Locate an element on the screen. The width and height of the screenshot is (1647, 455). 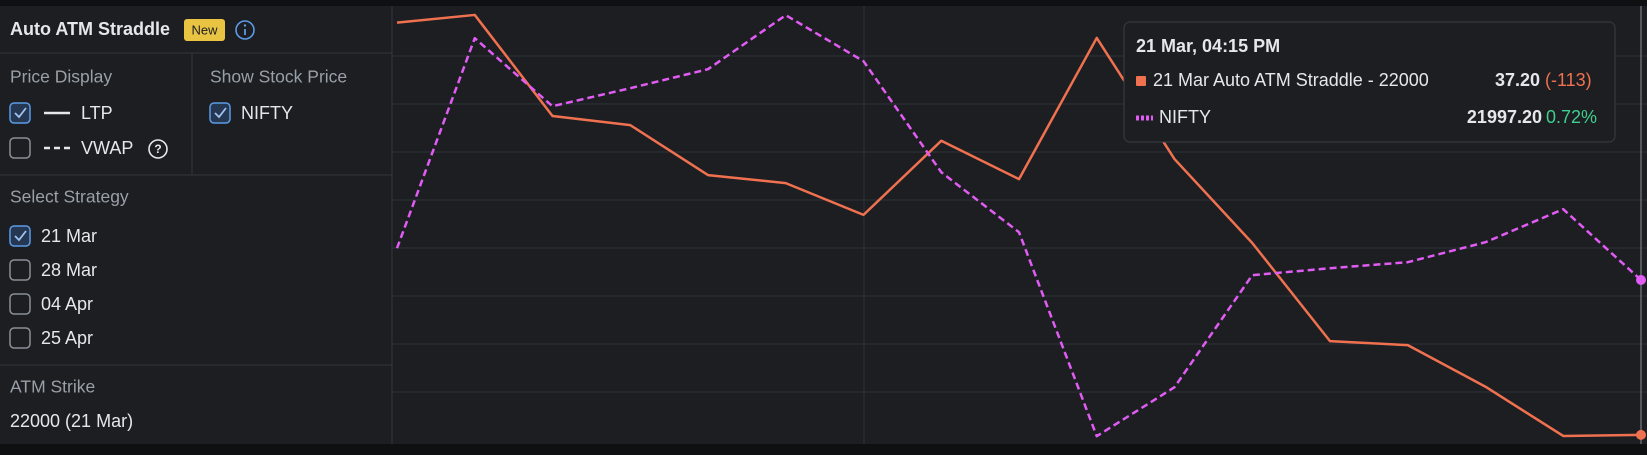
section-label: Price Display is located at coordinates (61, 77).